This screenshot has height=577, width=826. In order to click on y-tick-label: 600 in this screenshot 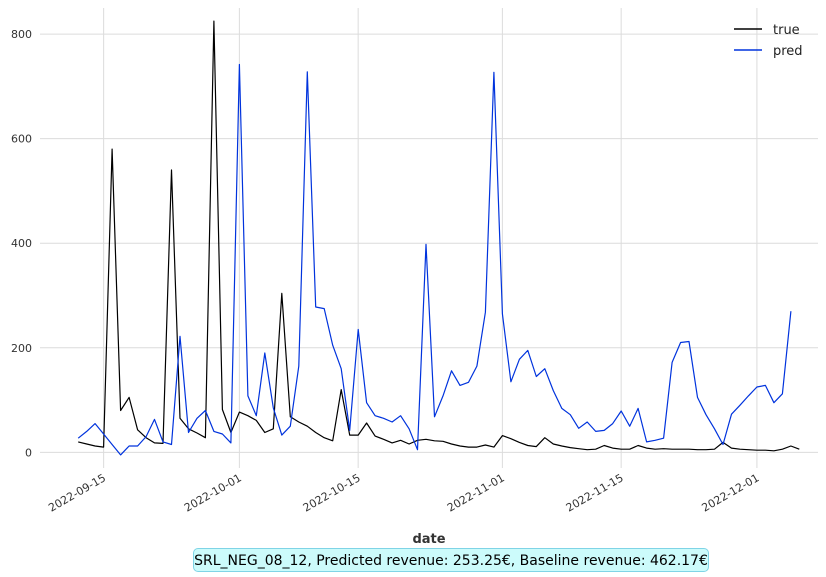, I will do `click(21, 139)`.